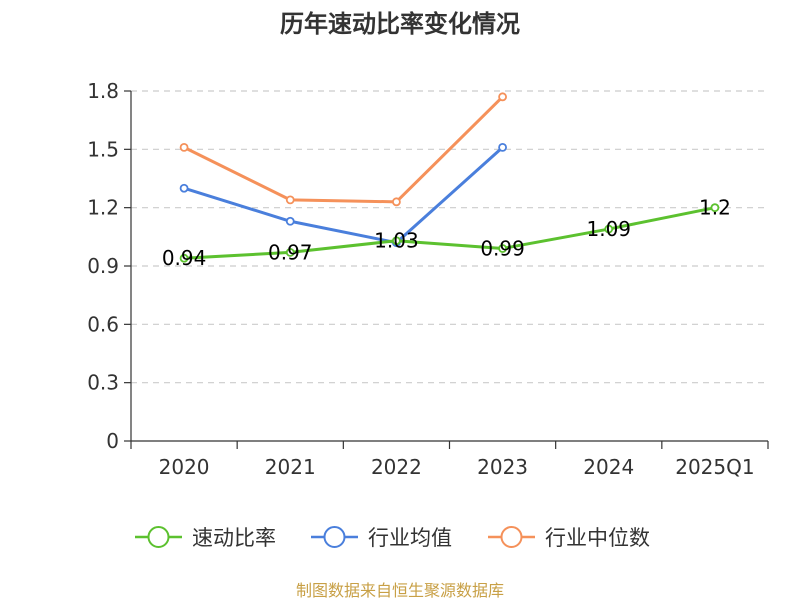 This screenshot has width=800, height=600. I want to click on legend-item: 速动比率, so click(205, 538).